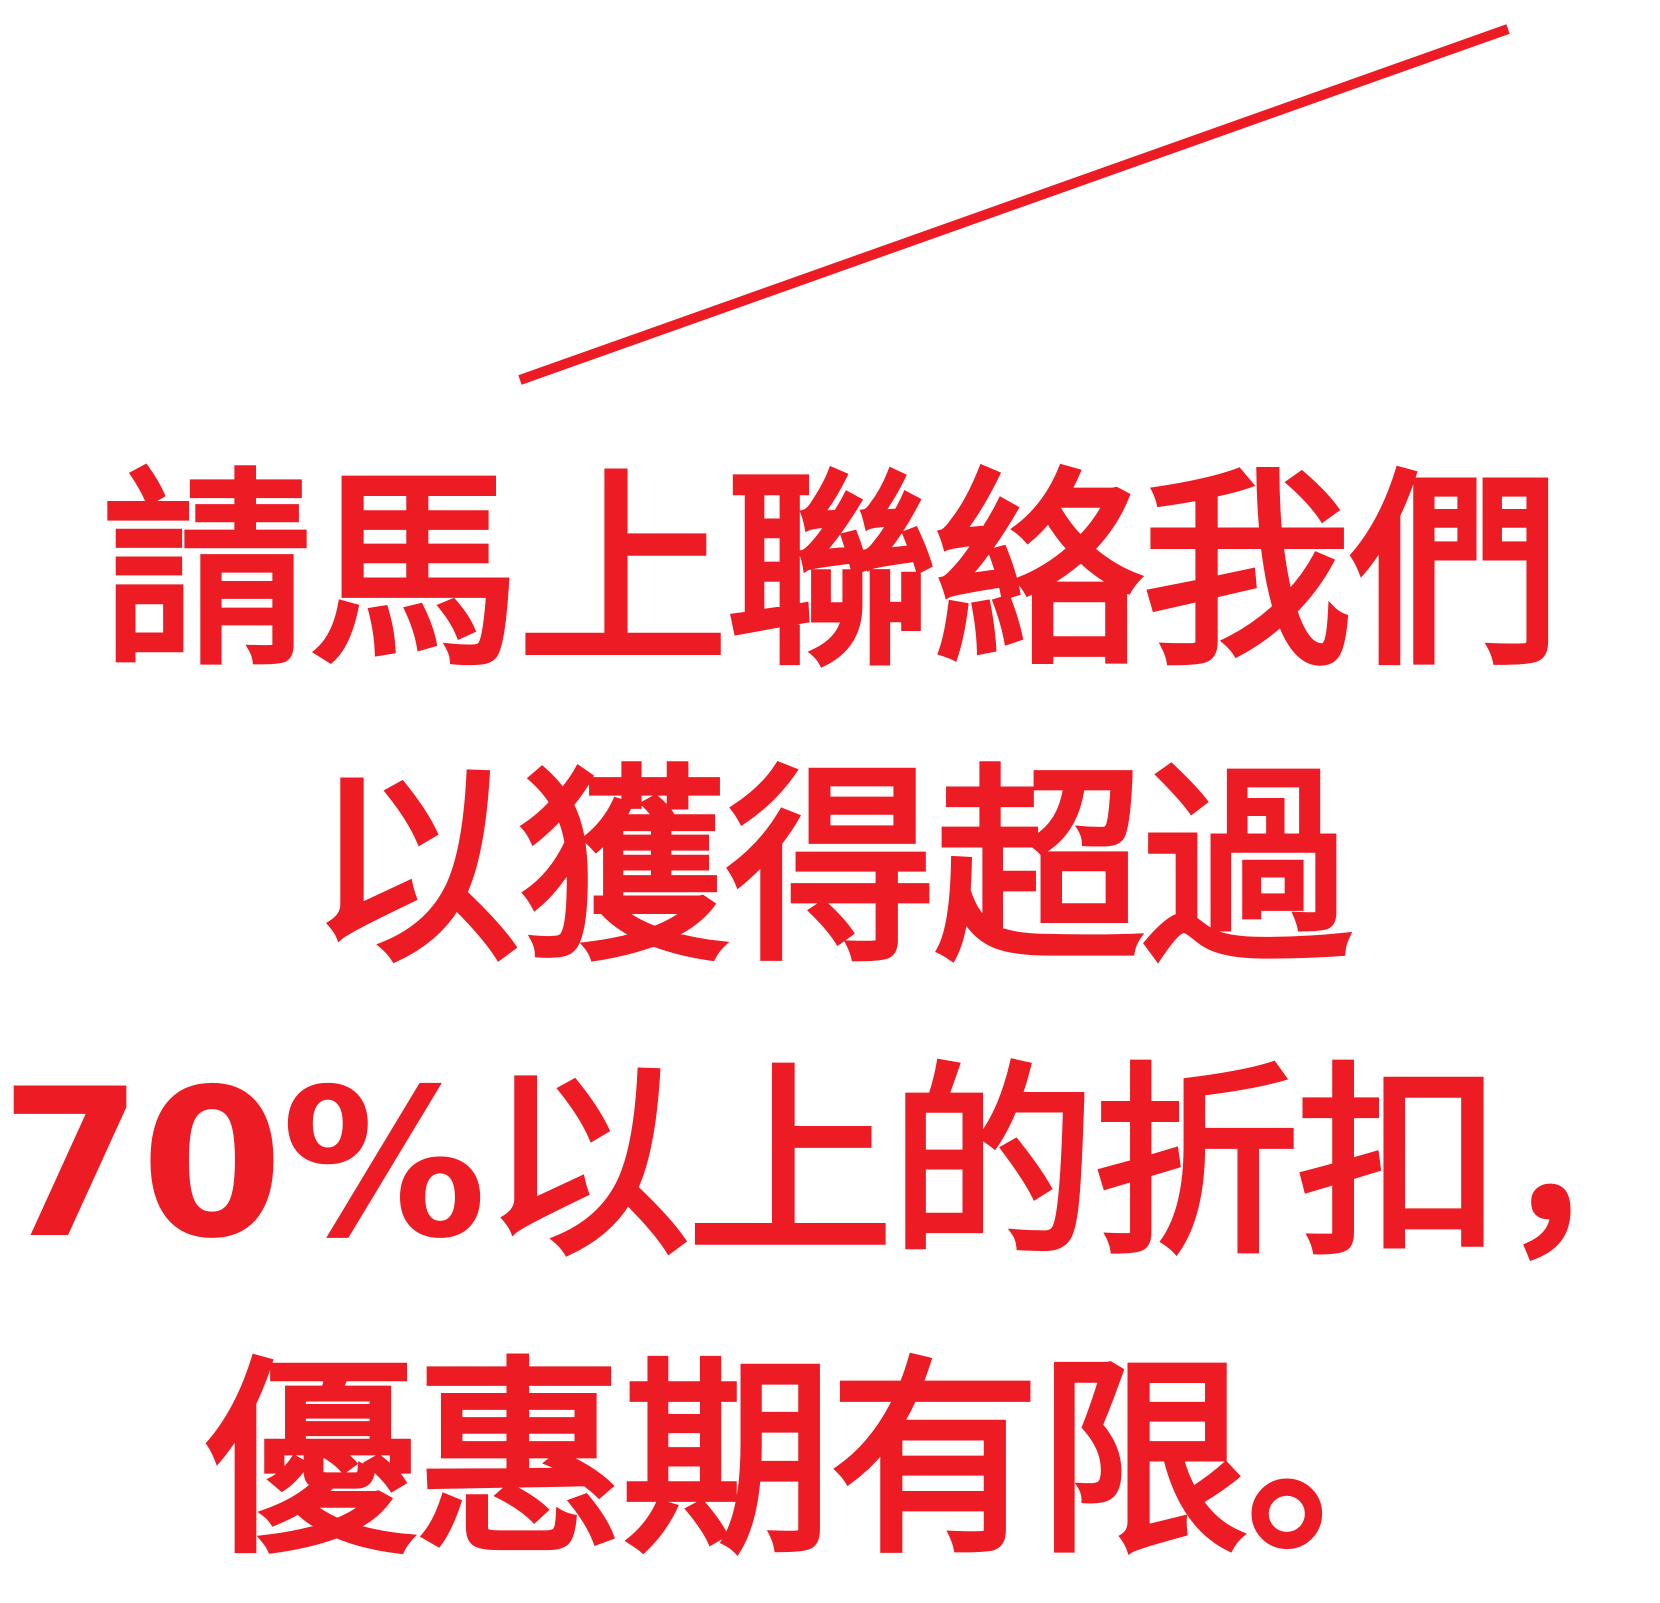 Image resolution: width=1660 pixels, height=1603 pixels. What do you see at coordinates (830, 1165) in the screenshot?
I see `headline-line-3: 70%以上的折扣，` at bounding box center [830, 1165].